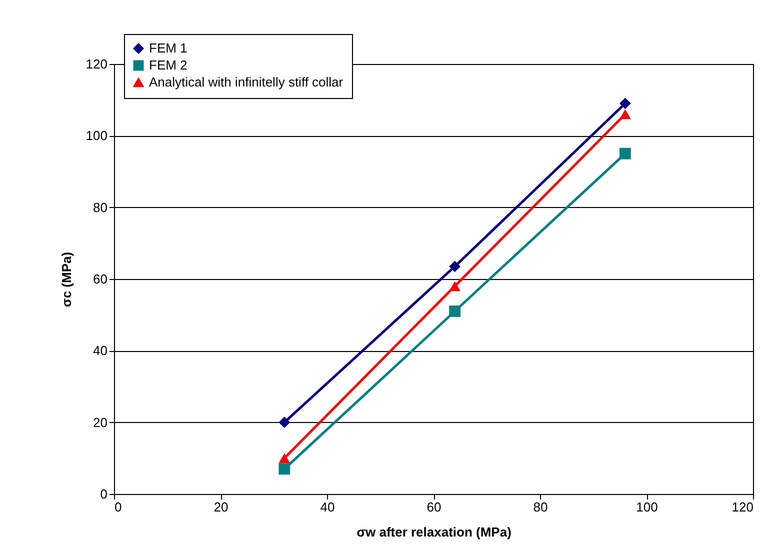 The image size is (768, 553). What do you see at coordinates (100, 422) in the screenshot?
I see `y-tick-label: 20` at bounding box center [100, 422].